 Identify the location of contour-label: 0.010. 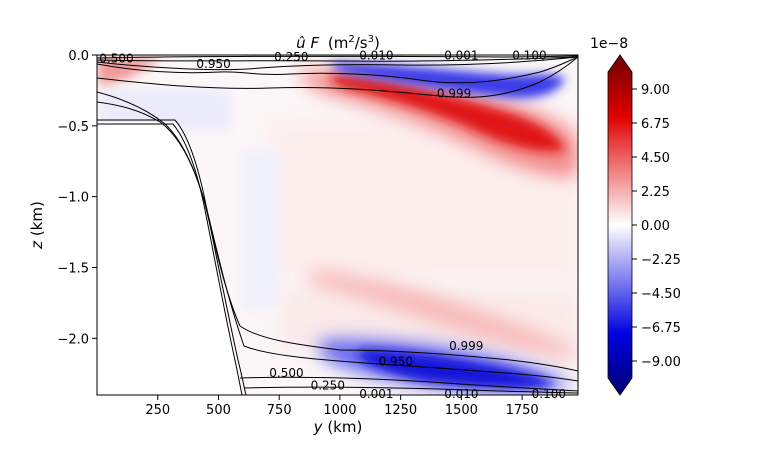
(461, 394).